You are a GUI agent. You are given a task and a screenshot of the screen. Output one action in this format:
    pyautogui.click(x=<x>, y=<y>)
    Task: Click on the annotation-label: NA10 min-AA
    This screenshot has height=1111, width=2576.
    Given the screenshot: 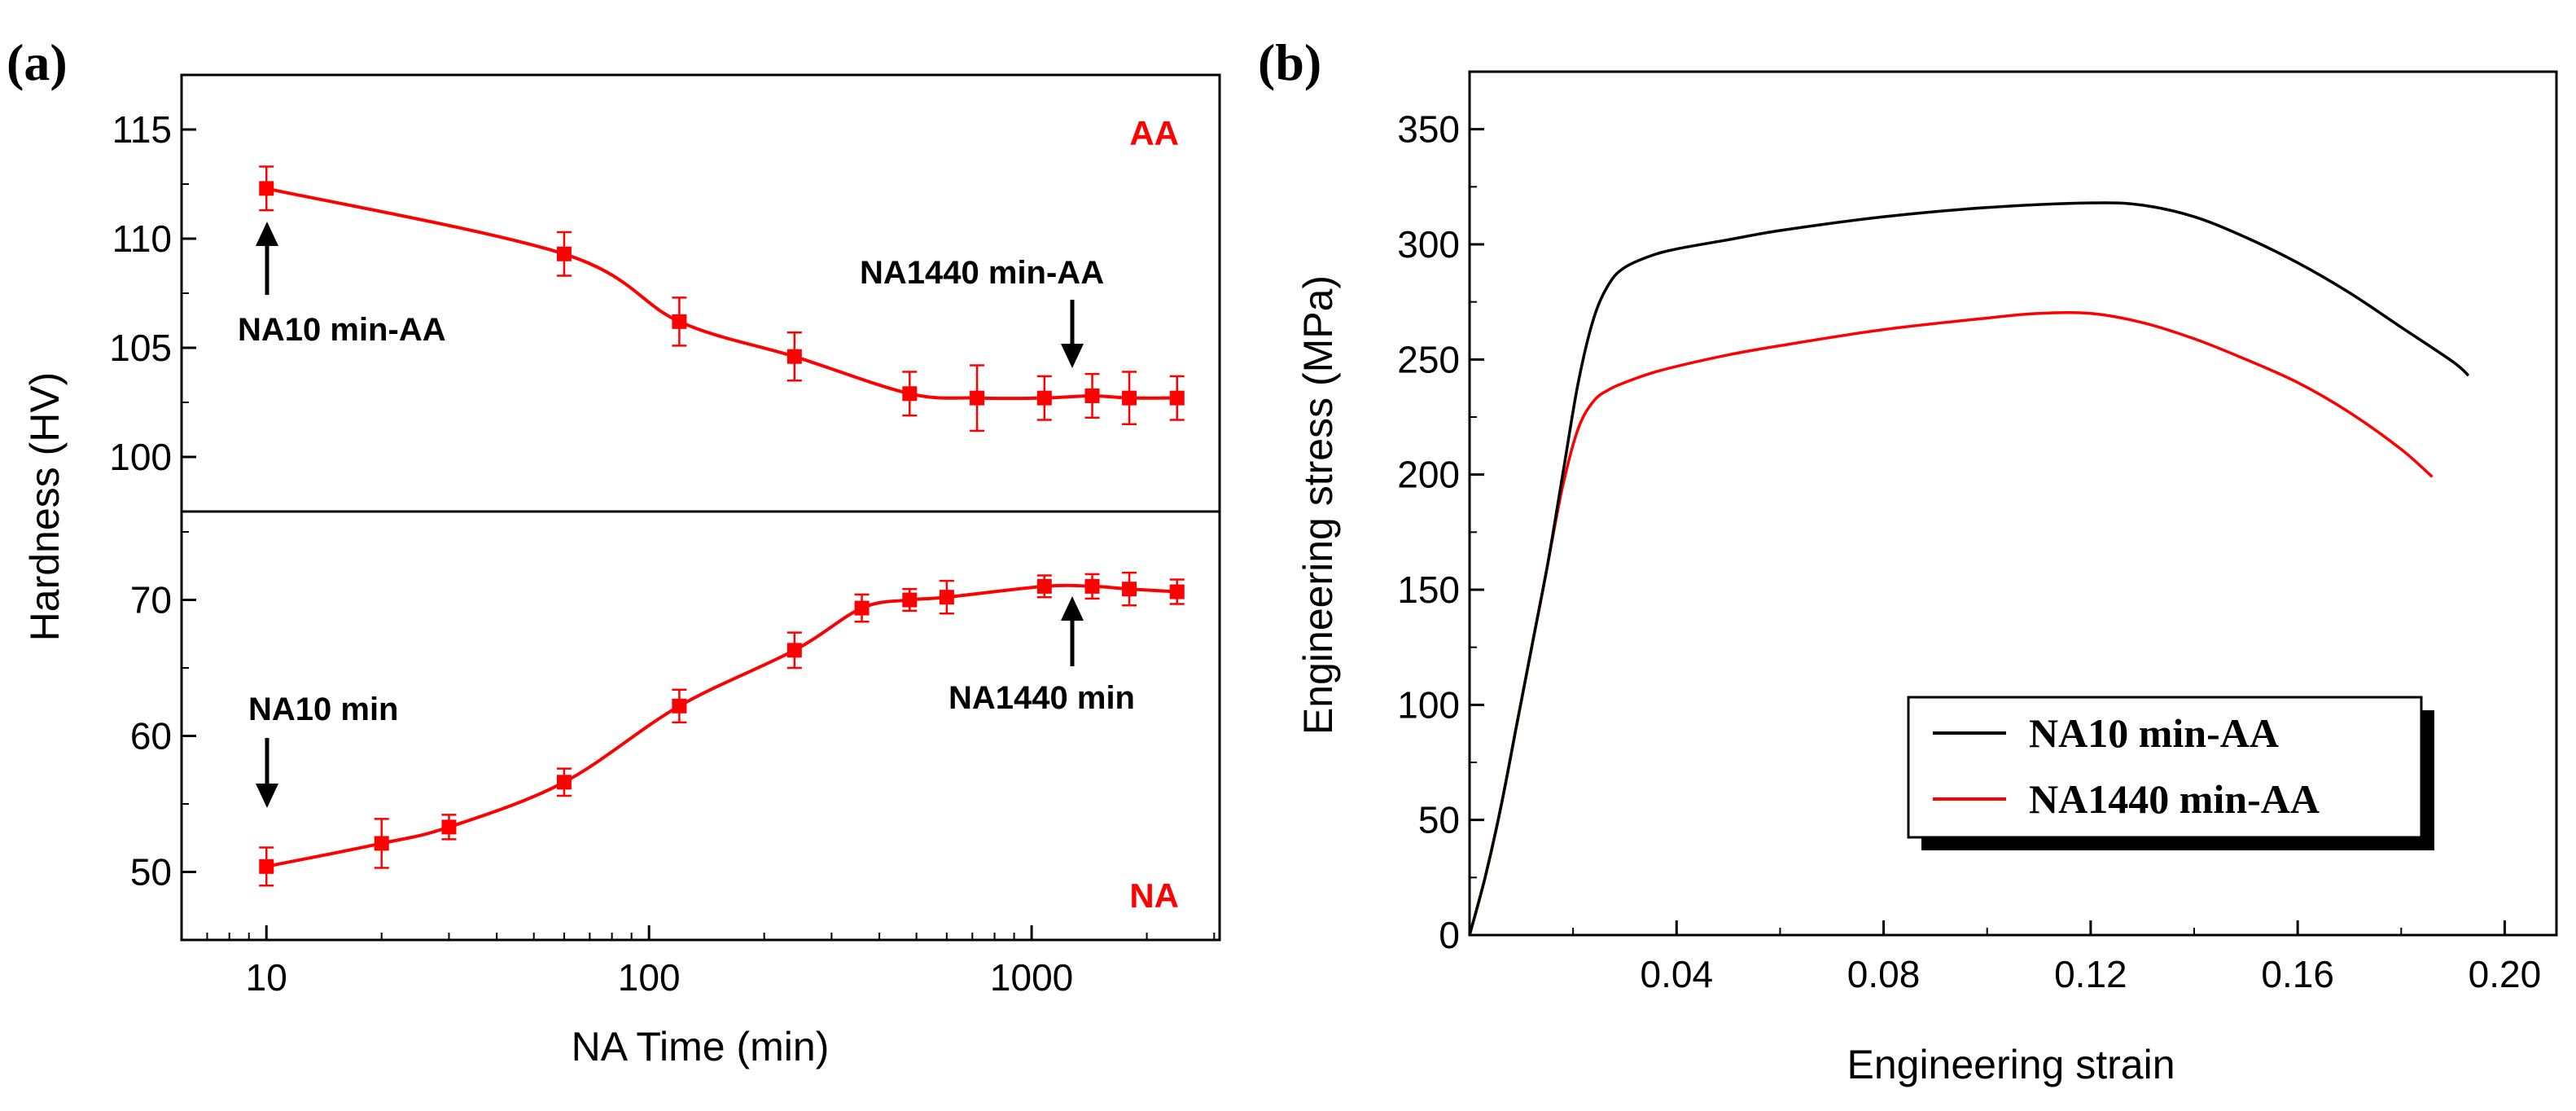 What is the action you would take?
    pyautogui.click(x=342, y=330)
    